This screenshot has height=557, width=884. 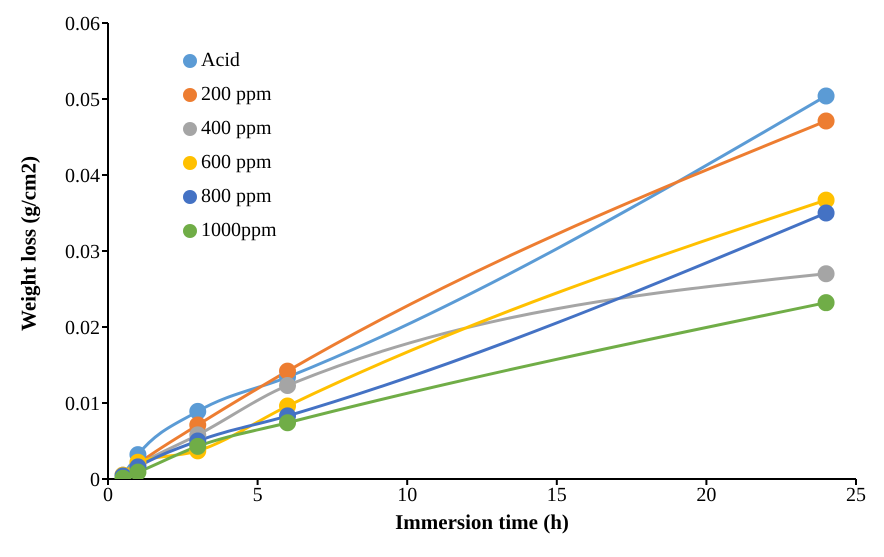 What do you see at coordinates (220, 60) in the screenshot?
I see `legend-label: Acid` at bounding box center [220, 60].